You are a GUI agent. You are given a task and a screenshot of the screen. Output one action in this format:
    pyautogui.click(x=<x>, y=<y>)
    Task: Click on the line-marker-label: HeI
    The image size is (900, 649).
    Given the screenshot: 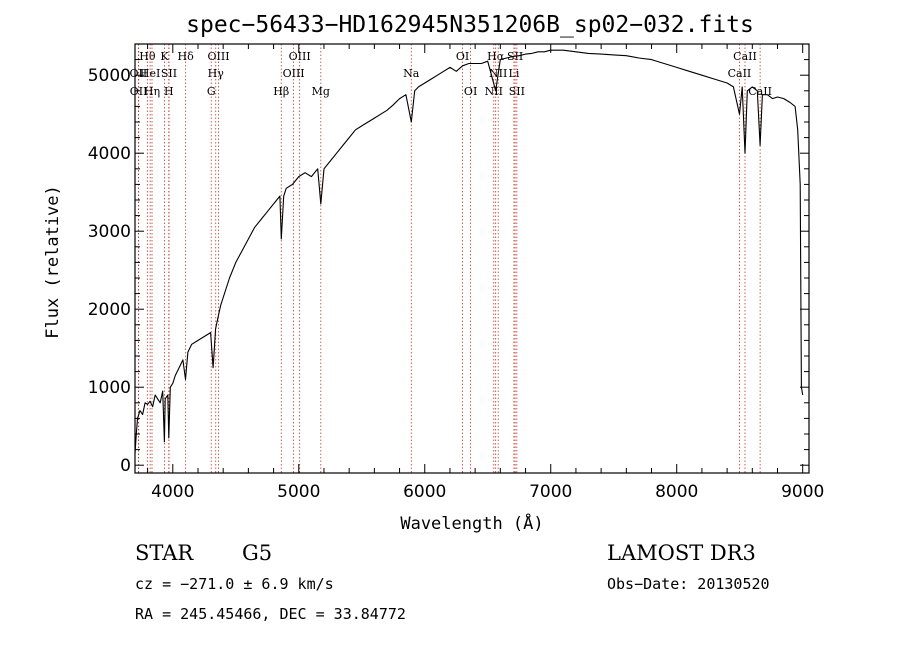 What is the action you would take?
    pyautogui.click(x=150, y=73)
    